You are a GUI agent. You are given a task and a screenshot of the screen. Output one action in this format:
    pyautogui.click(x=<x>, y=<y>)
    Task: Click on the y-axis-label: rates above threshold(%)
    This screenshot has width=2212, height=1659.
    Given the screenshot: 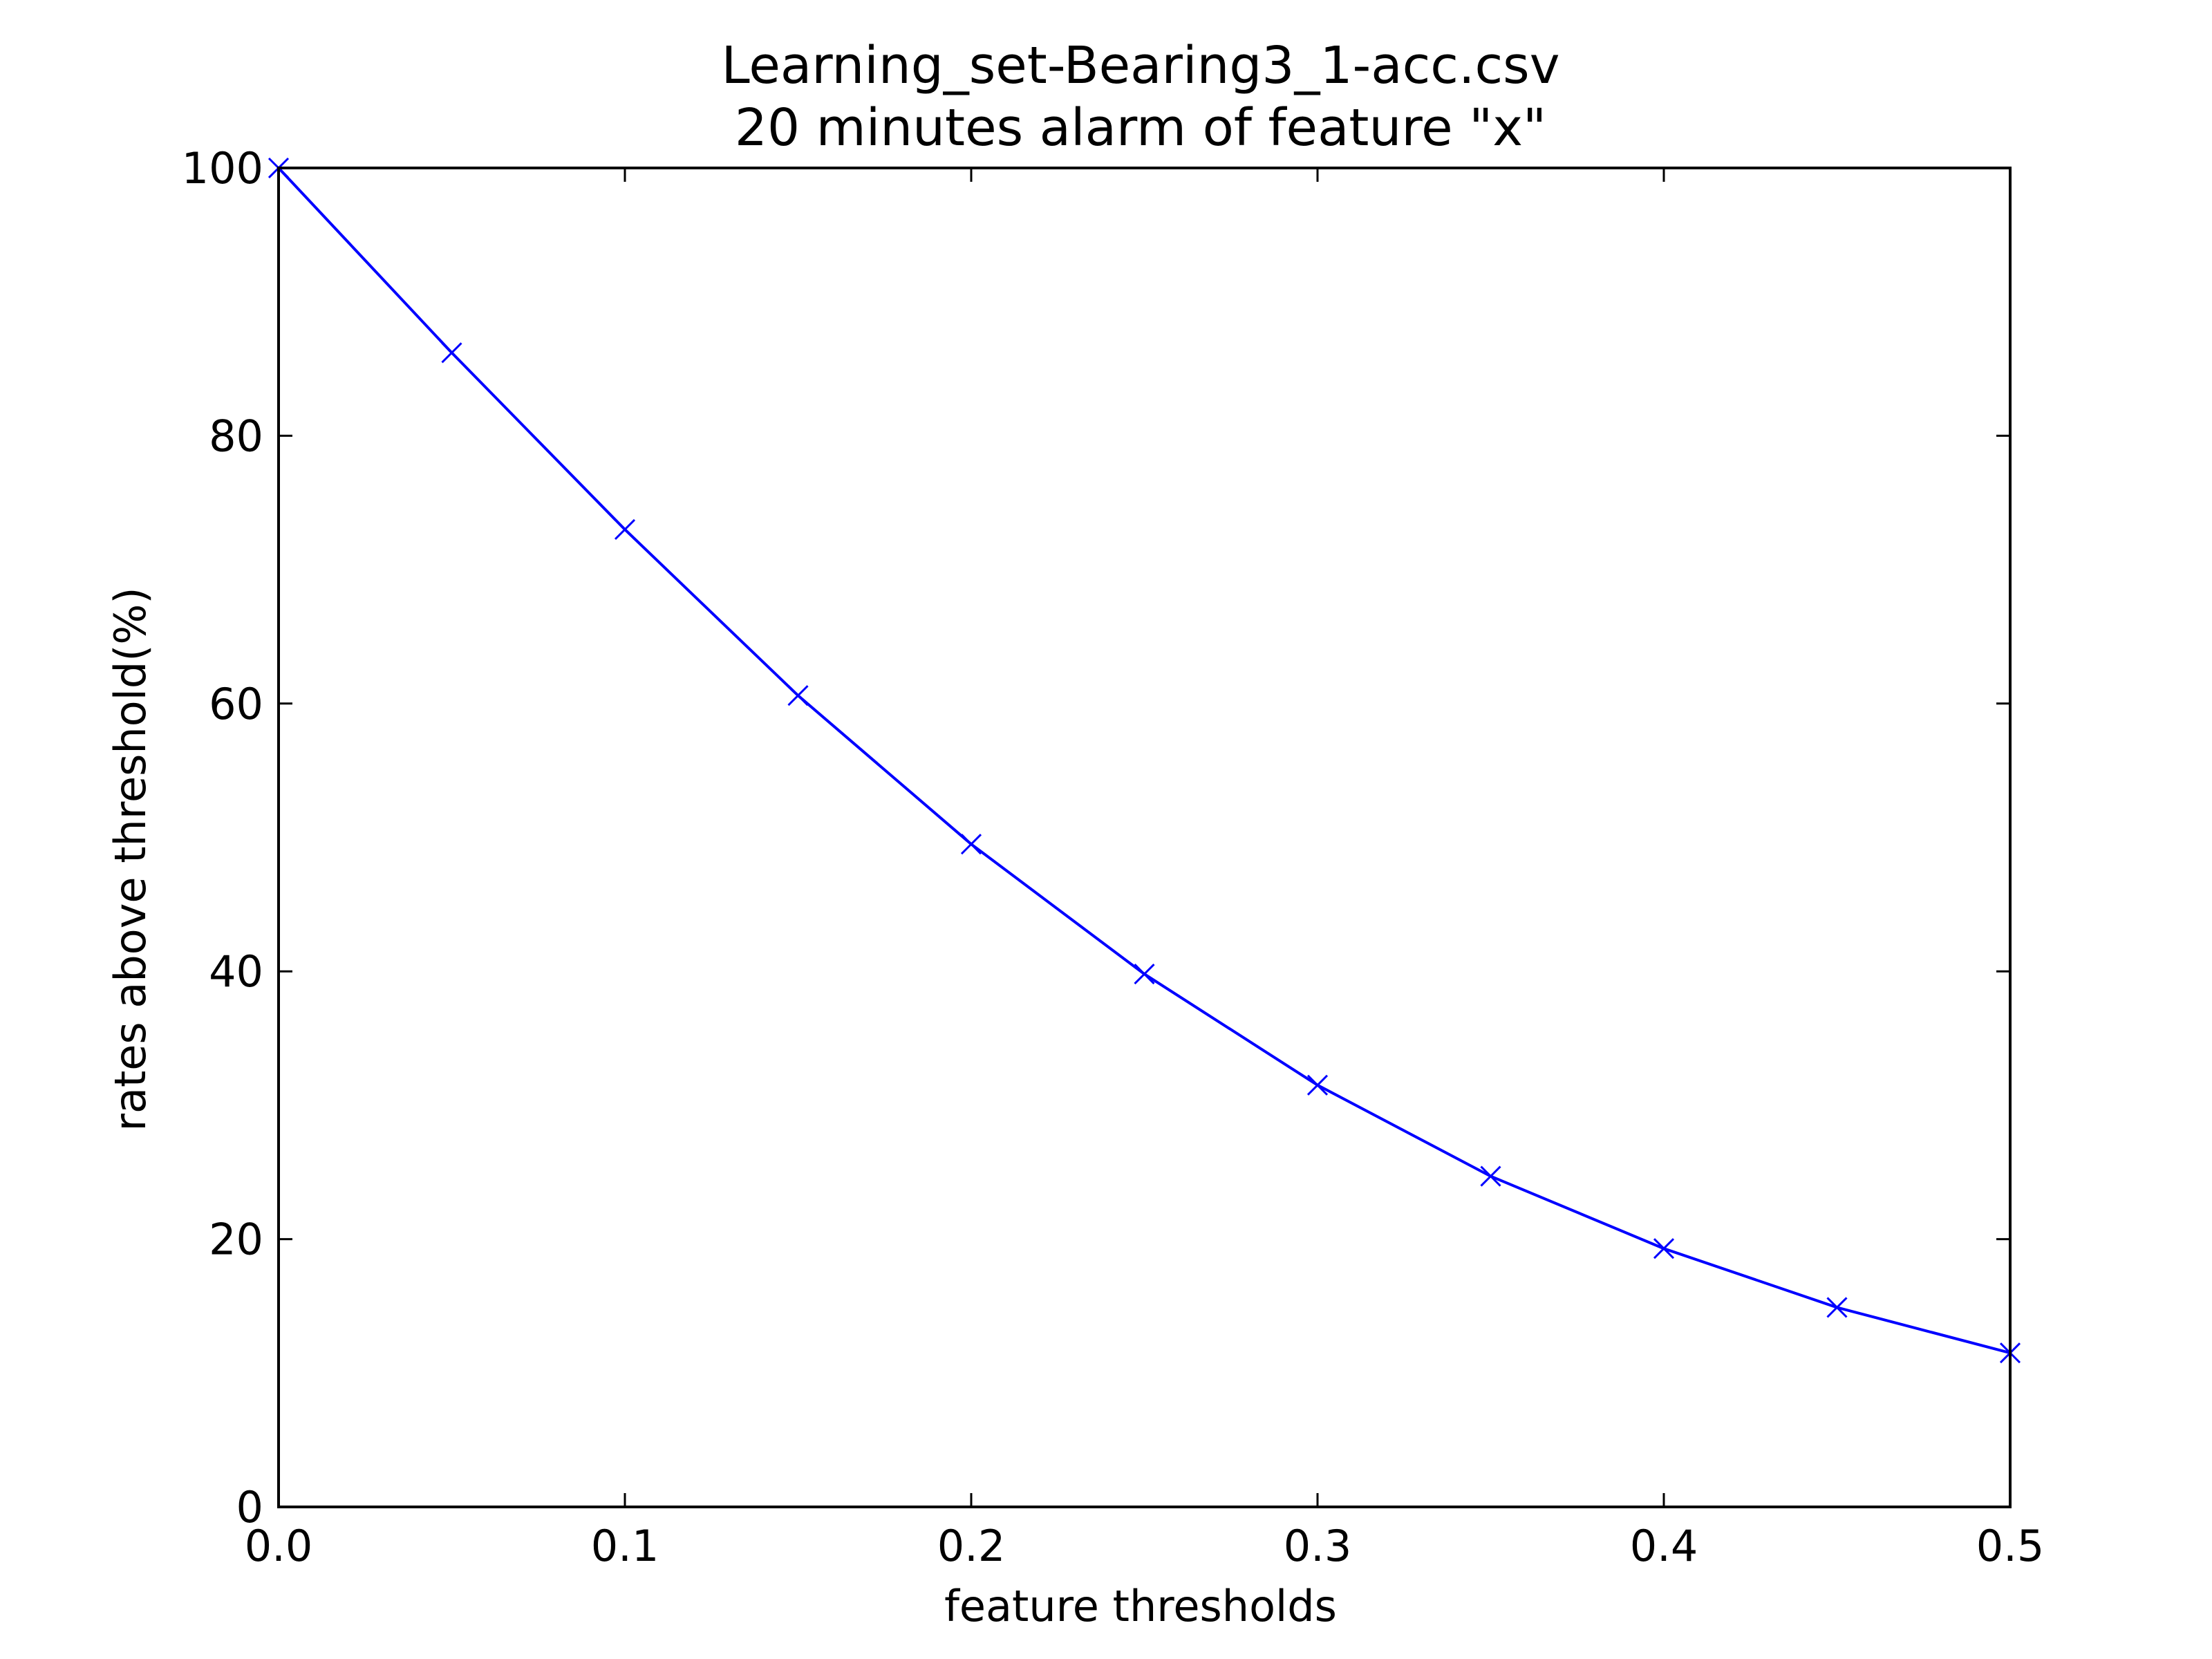 What is the action you would take?
    pyautogui.click(x=130, y=859)
    